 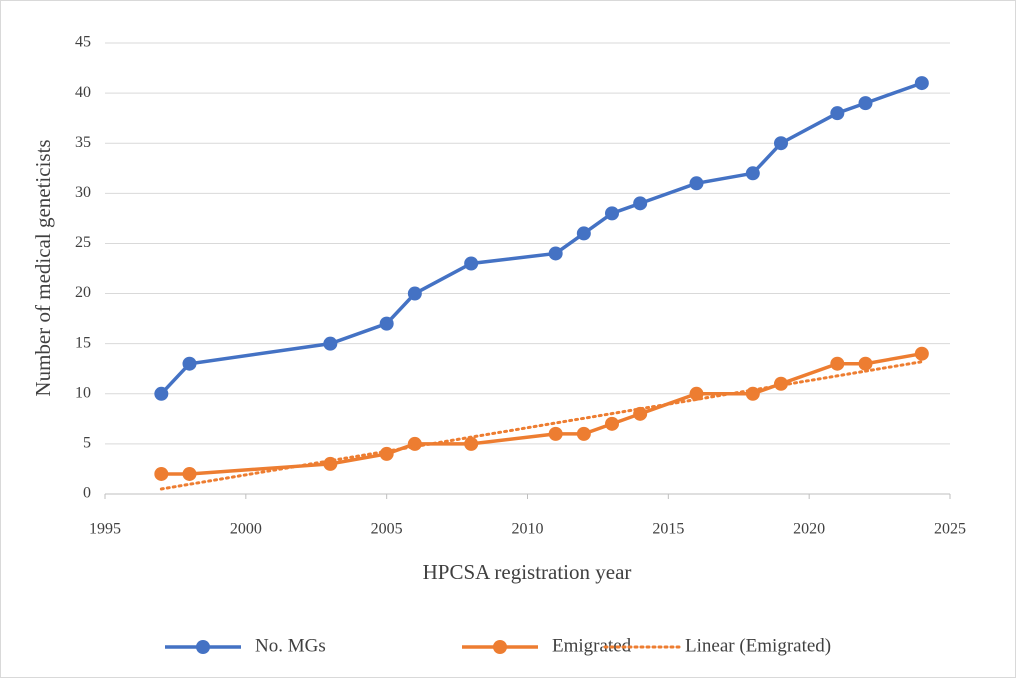 What do you see at coordinates (87, 493) in the screenshot?
I see `y-tick-label: 0` at bounding box center [87, 493].